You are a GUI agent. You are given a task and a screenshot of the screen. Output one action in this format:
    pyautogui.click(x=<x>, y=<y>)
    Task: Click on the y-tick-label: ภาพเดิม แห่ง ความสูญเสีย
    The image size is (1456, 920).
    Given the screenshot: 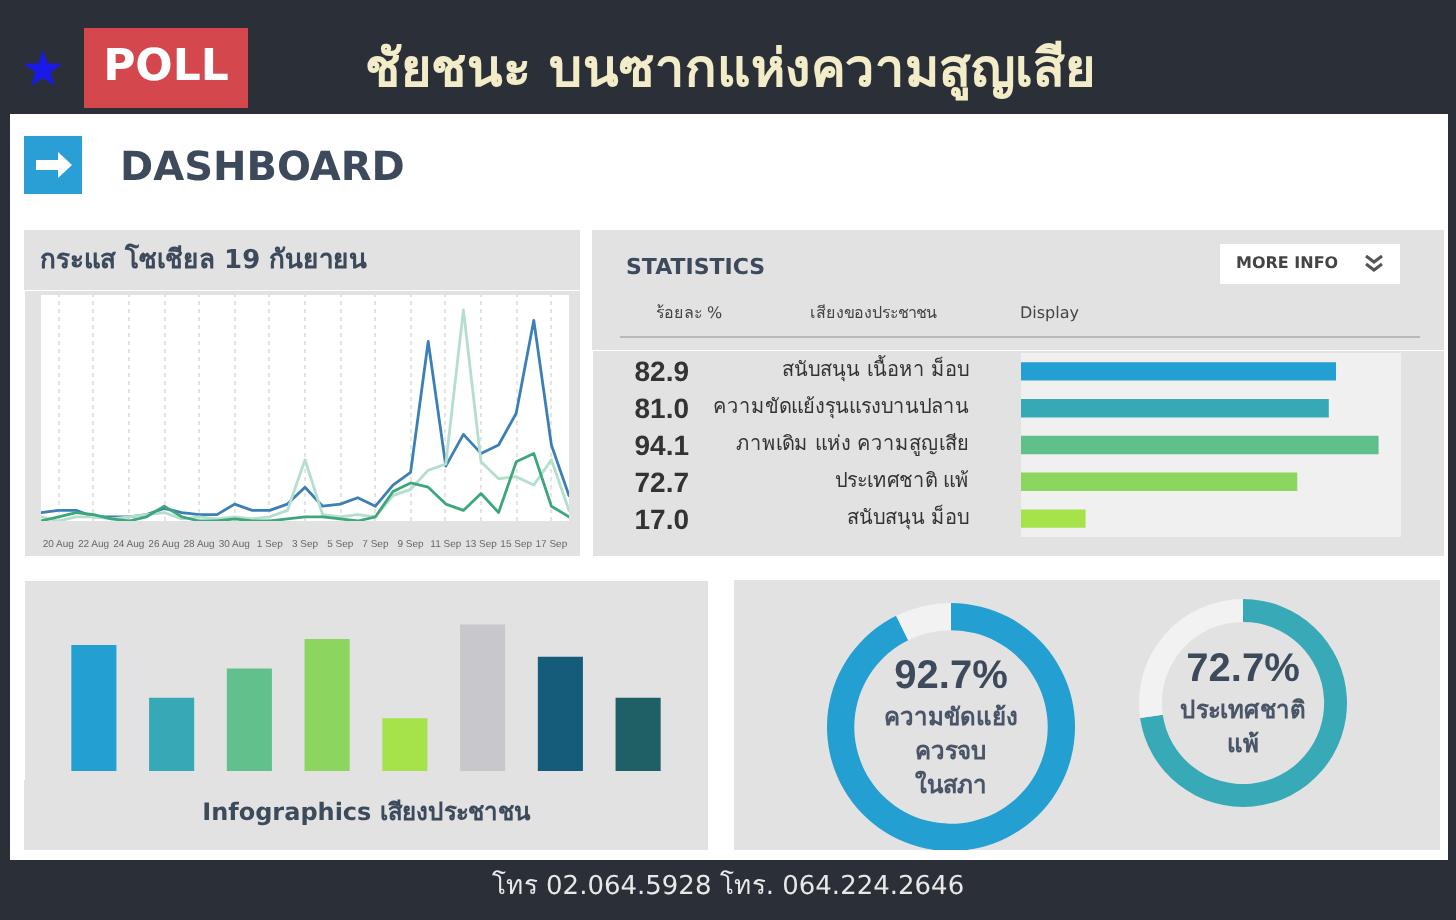 What is the action you would take?
    pyautogui.click(x=852, y=444)
    